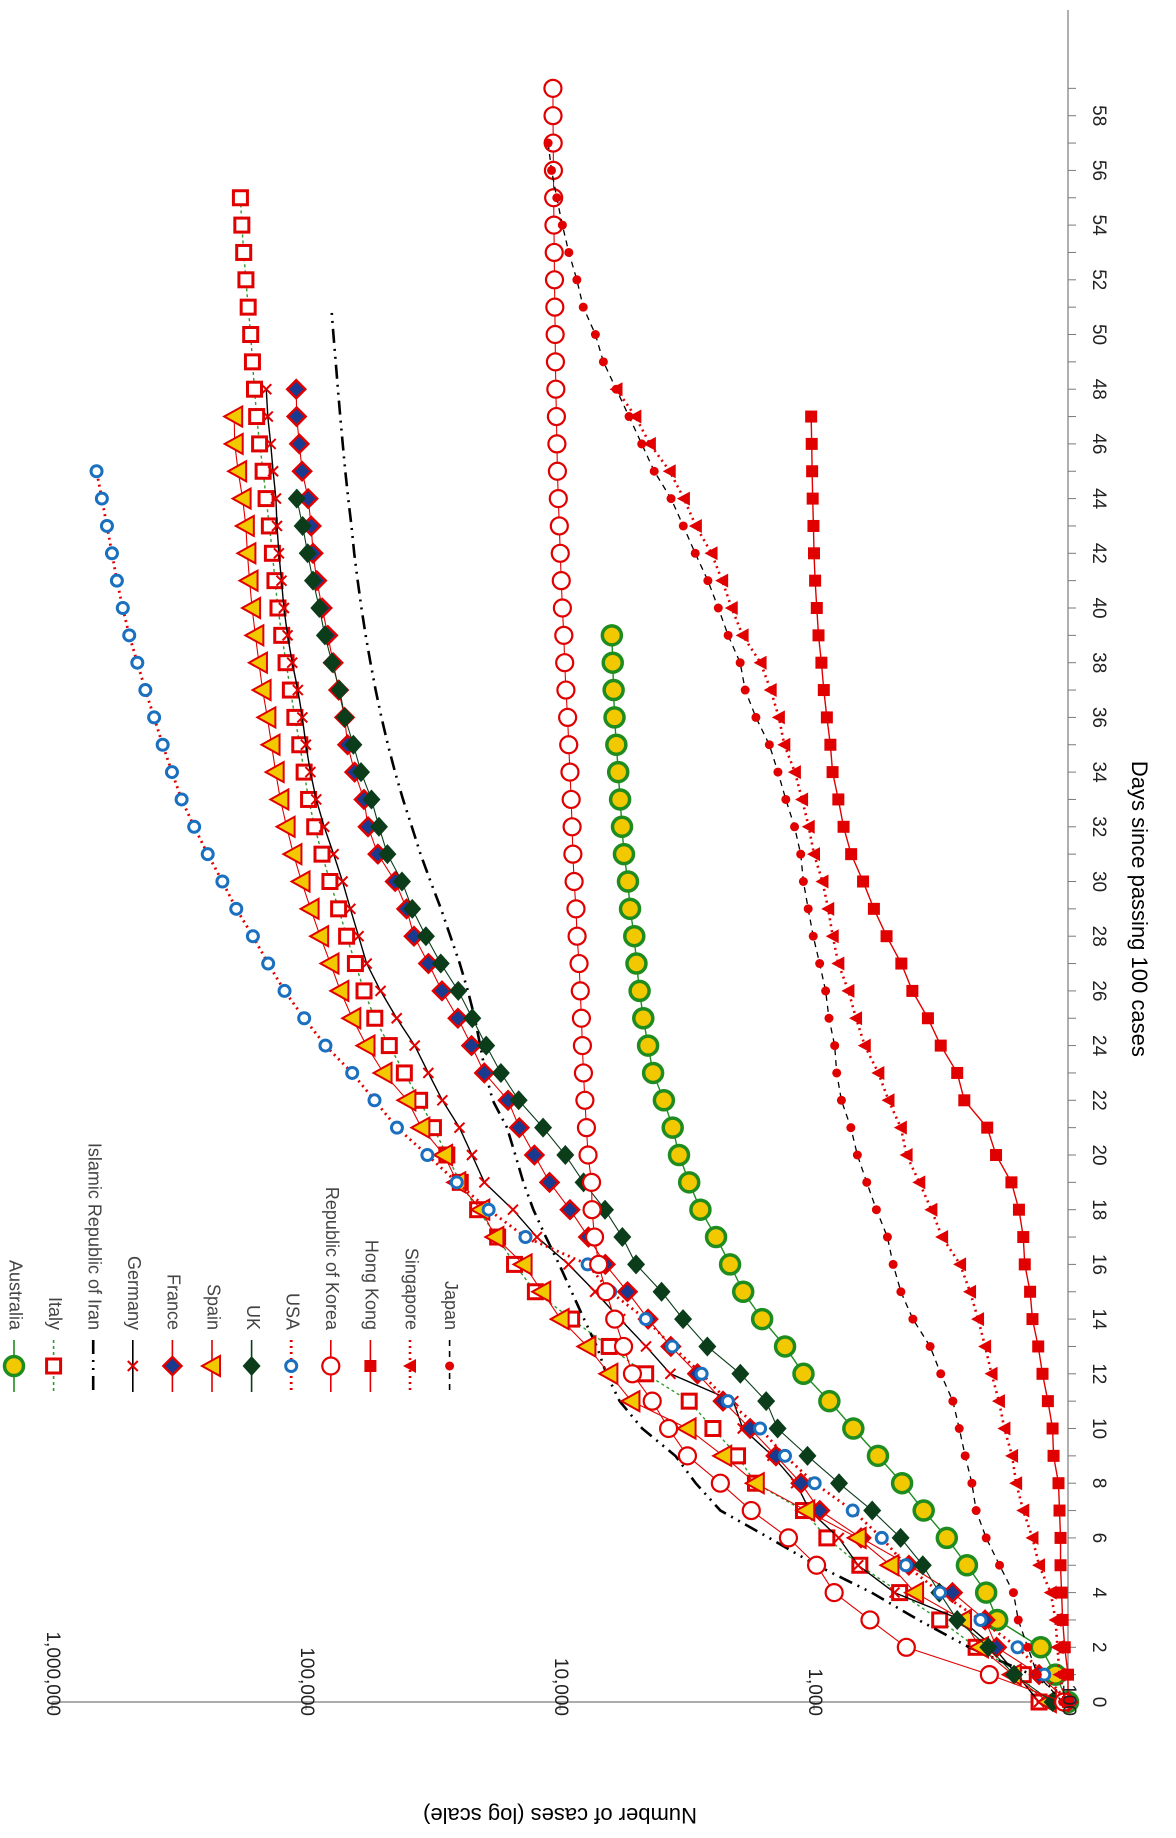 Image resolution: width=1176 pixels, height=1838 pixels. I want to click on legend-label: Hong Kong, so click(372, 1285).